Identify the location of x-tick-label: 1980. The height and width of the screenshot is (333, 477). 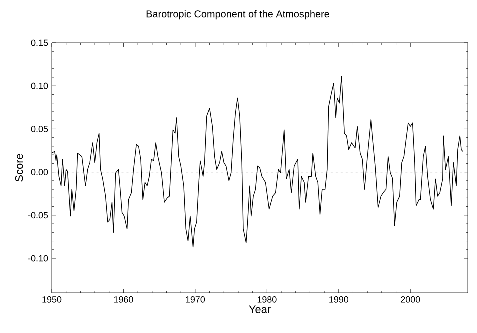
(267, 299).